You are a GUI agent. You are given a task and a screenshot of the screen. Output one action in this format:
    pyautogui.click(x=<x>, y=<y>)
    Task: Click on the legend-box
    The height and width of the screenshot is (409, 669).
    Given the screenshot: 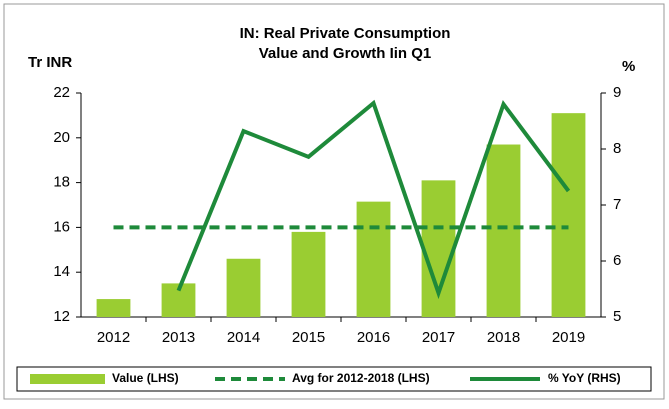 What is the action you would take?
    pyautogui.click(x=334, y=379)
    